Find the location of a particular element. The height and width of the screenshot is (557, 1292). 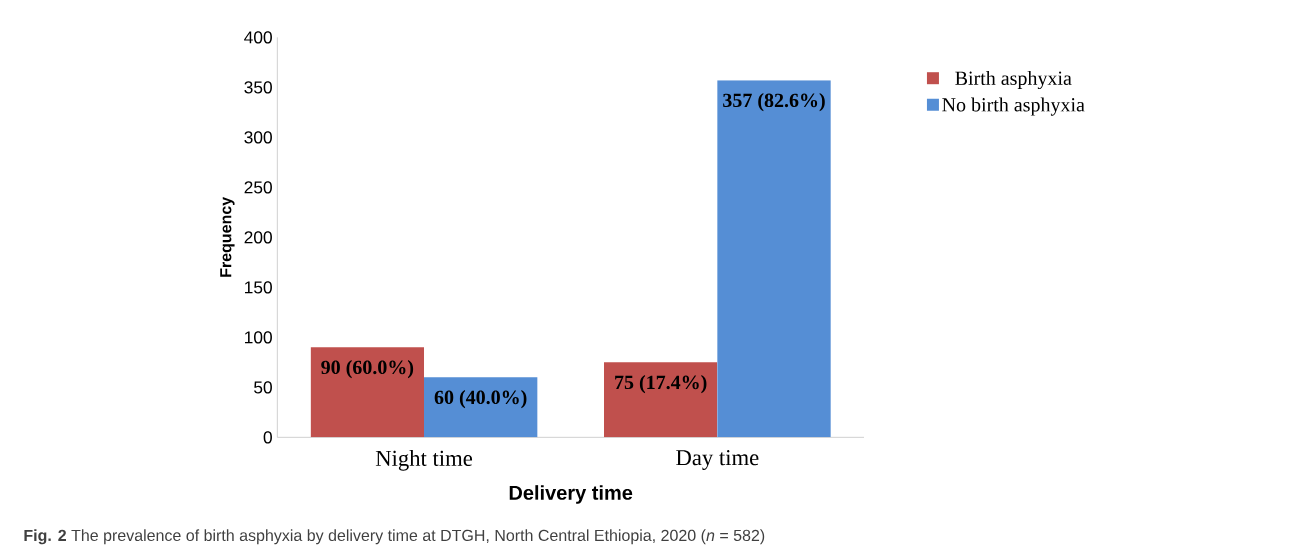

y-tick-label: 150 is located at coordinates (258, 287).